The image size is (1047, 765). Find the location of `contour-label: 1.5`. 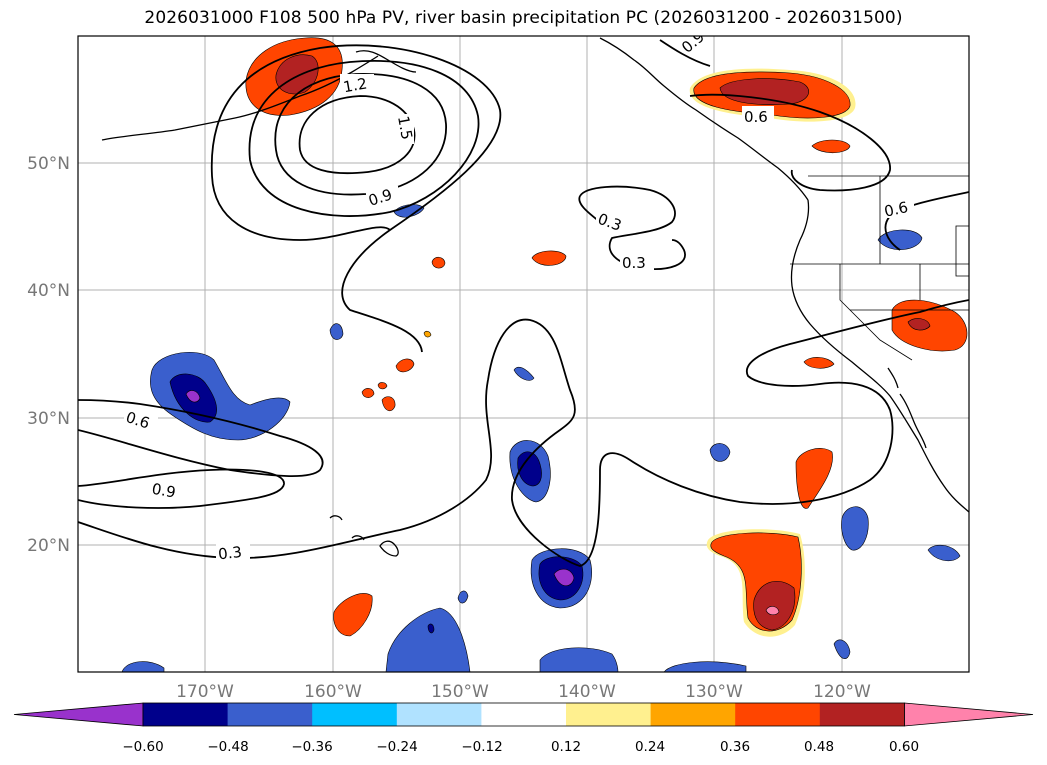

contour-label: 1.5 is located at coordinates (405, 127).